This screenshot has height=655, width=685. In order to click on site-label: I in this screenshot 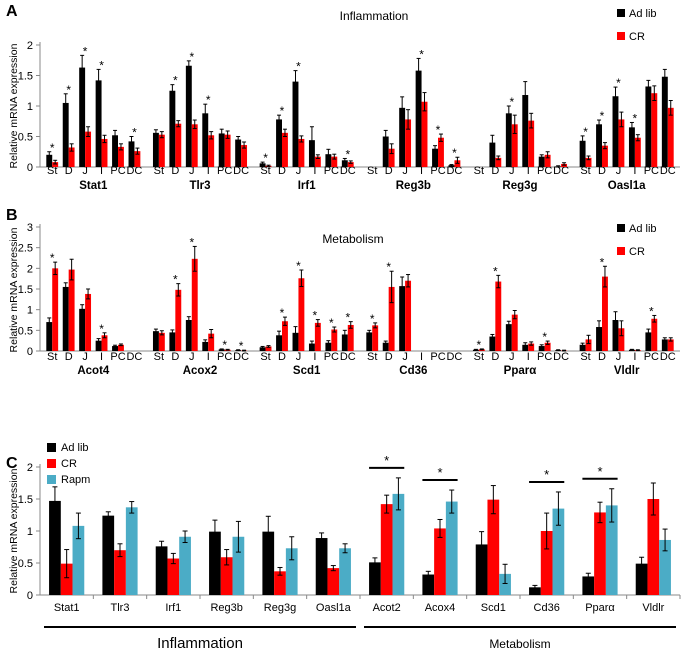, I will do `click(528, 171)`.